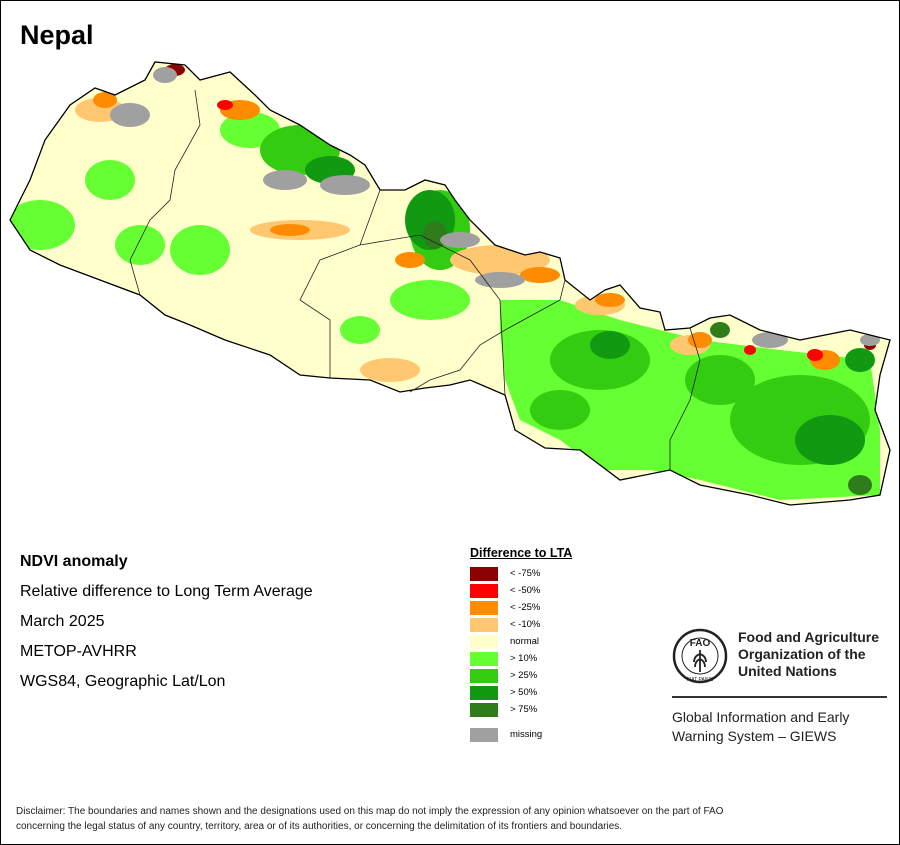  I want to click on legend-item: < -50%, so click(521, 590).